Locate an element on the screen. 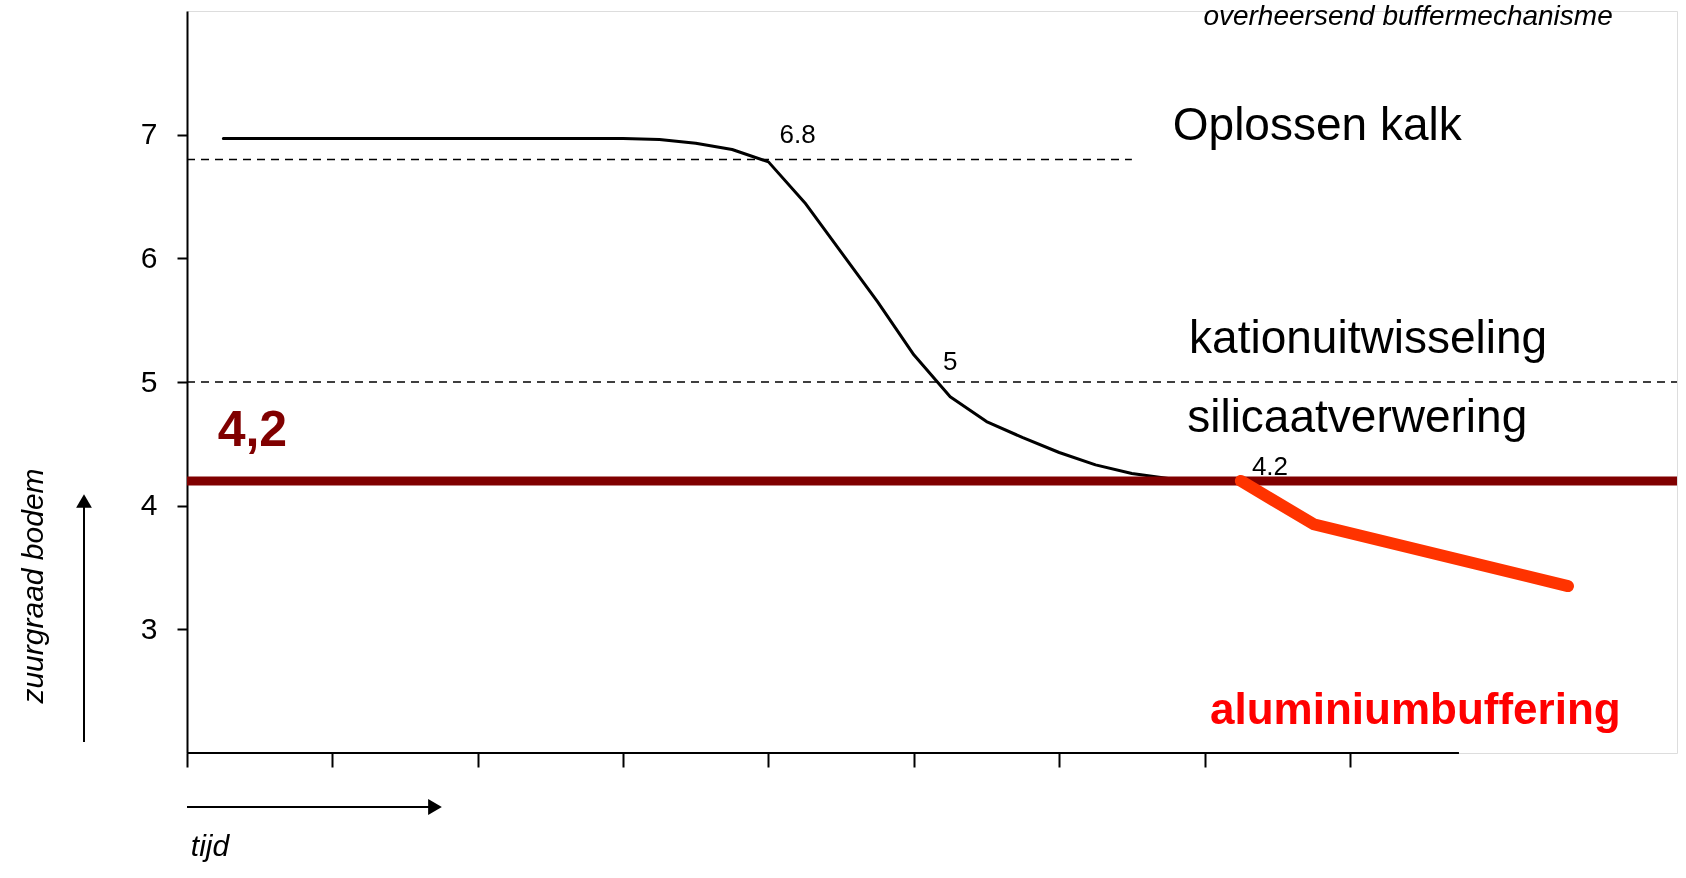  x-axis-title: tijd is located at coordinates (210, 845).